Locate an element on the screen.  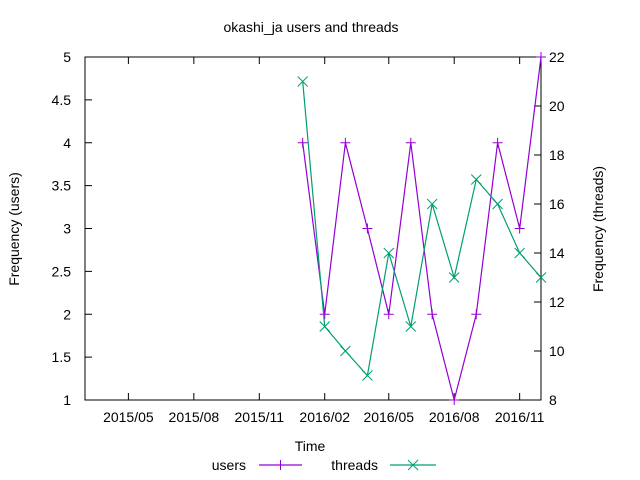
legend-label: users is located at coordinates (229, 465).